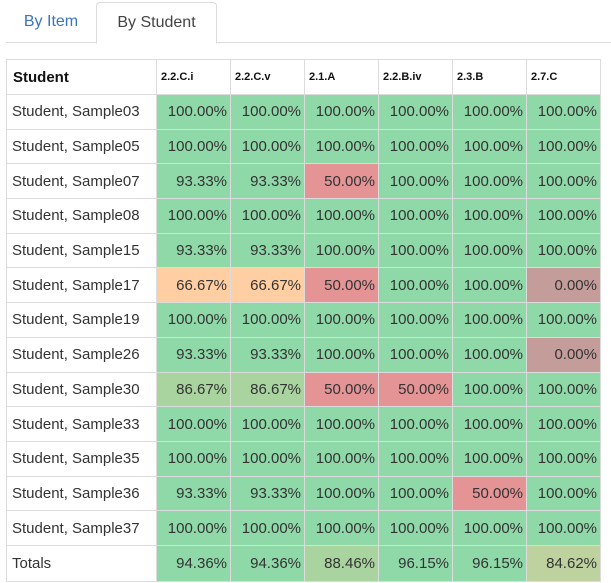  I want to click on student-name: Student, Sample36, so click(81, 493).